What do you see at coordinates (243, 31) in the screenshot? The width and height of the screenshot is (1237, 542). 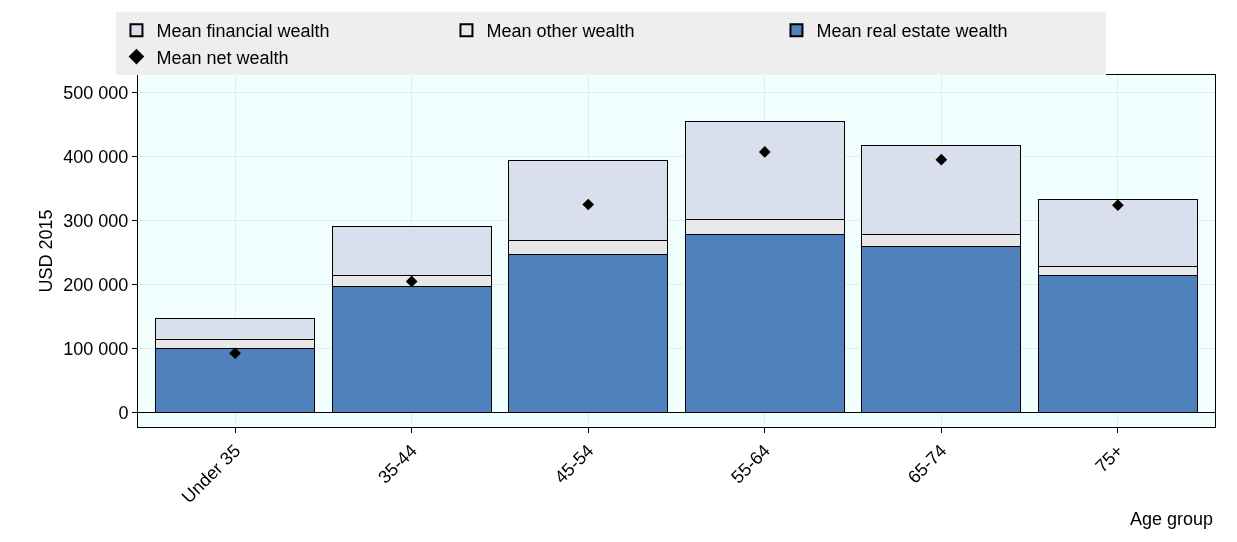 I see `legend-label: Mean financial wealth` at bounding box center [243, 31].